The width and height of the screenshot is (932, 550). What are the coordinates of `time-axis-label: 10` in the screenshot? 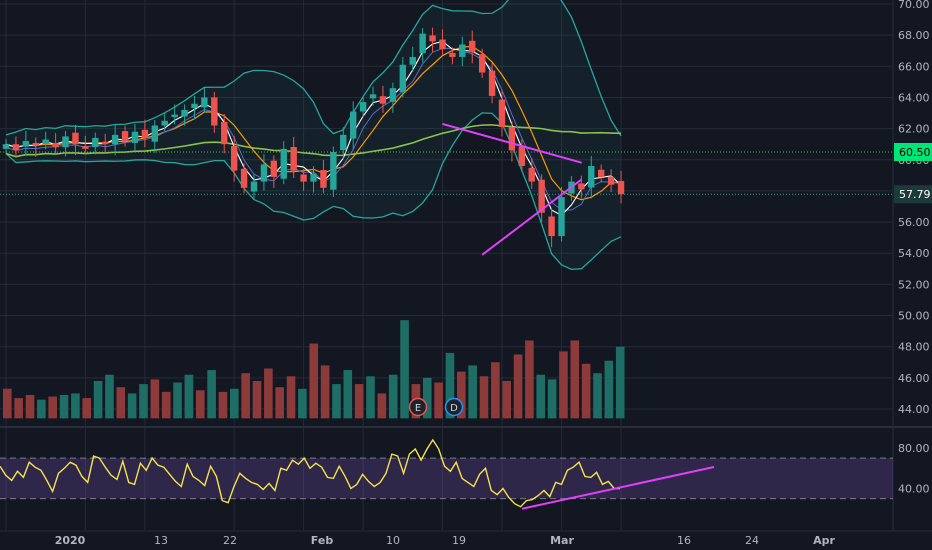 It's located at (393, 540).